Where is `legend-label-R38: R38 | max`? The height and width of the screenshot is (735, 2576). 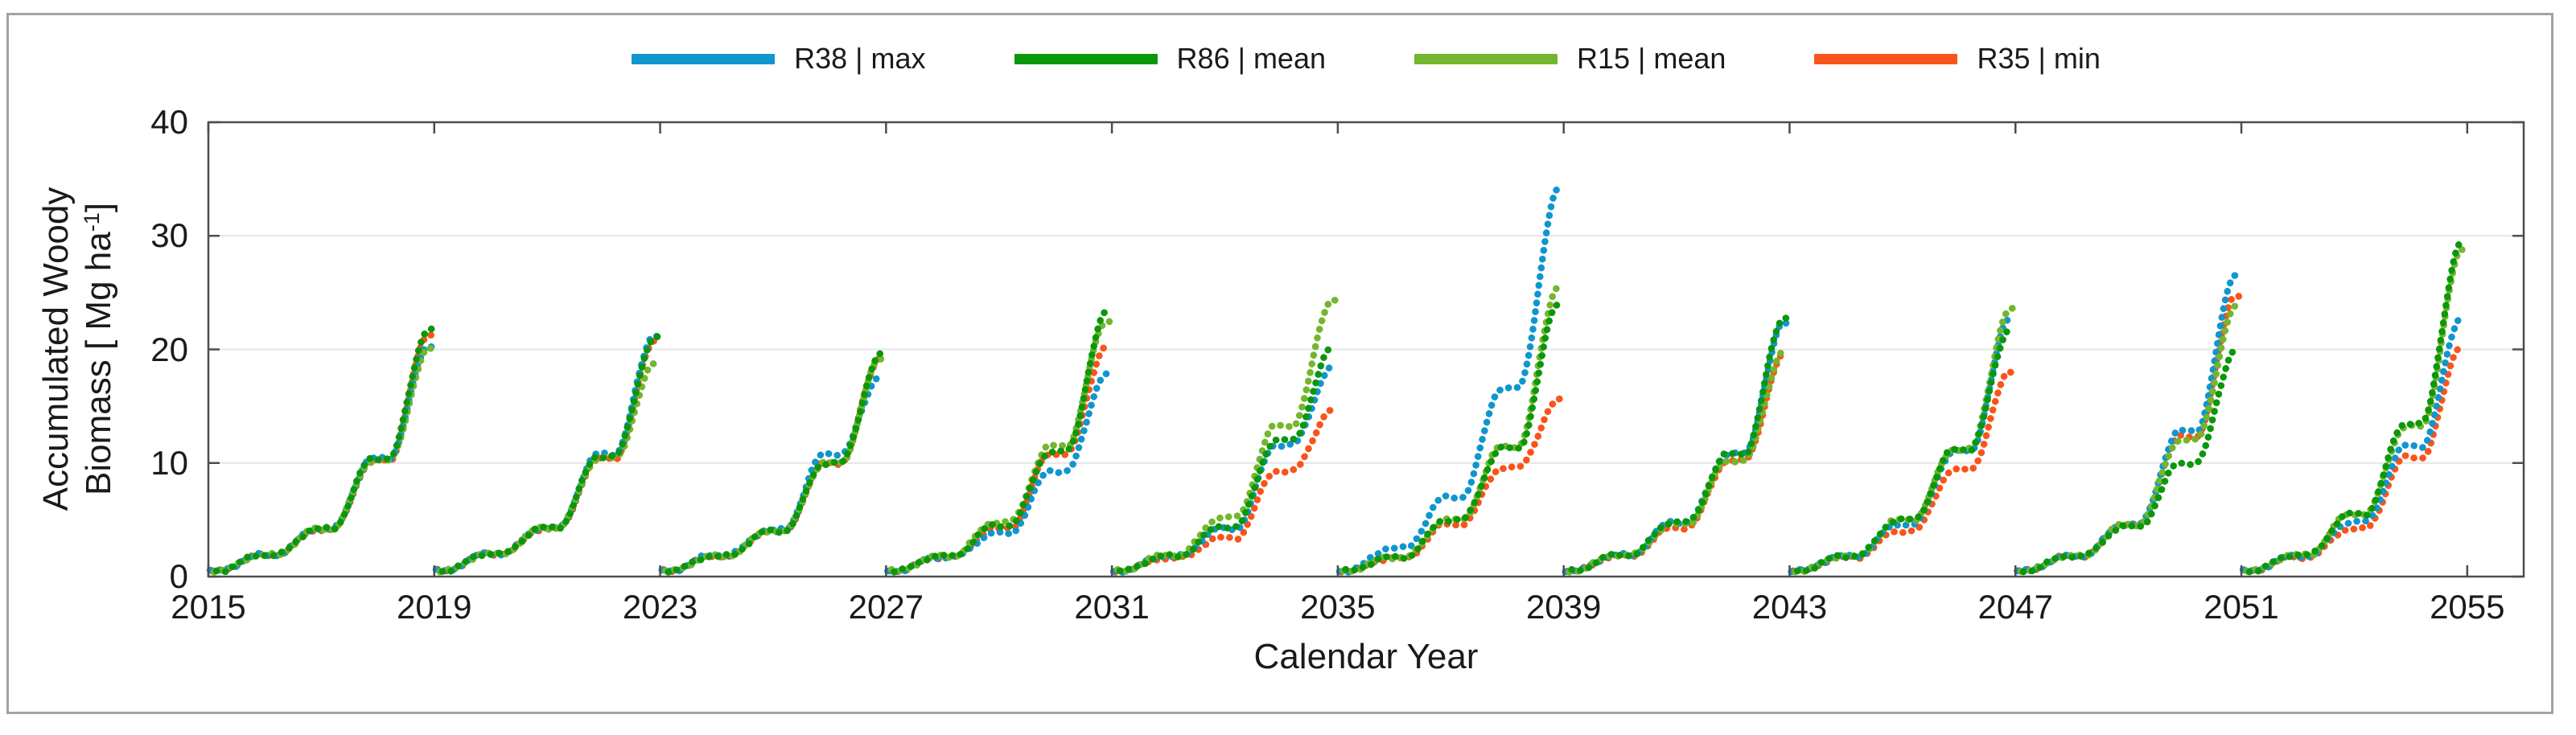 legend-label-R38: R38 | max is located at coordinates (860, 58).